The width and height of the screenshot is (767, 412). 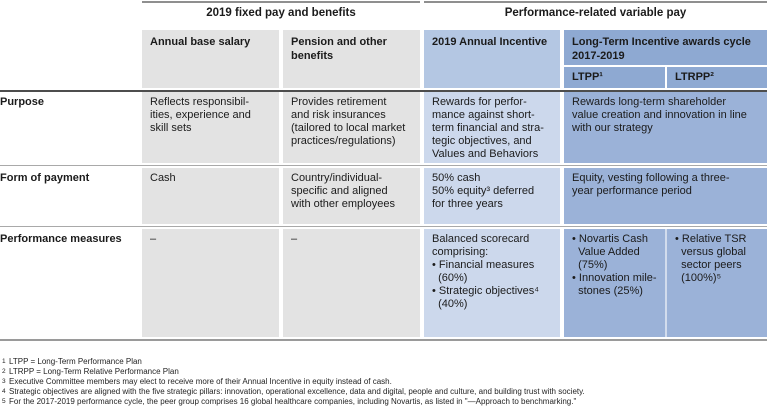 What do you see at coordinates (351, 59) in the screenshot?
I see `column-header-pension: Pension and other benefits` at bounding box center [351, 59].